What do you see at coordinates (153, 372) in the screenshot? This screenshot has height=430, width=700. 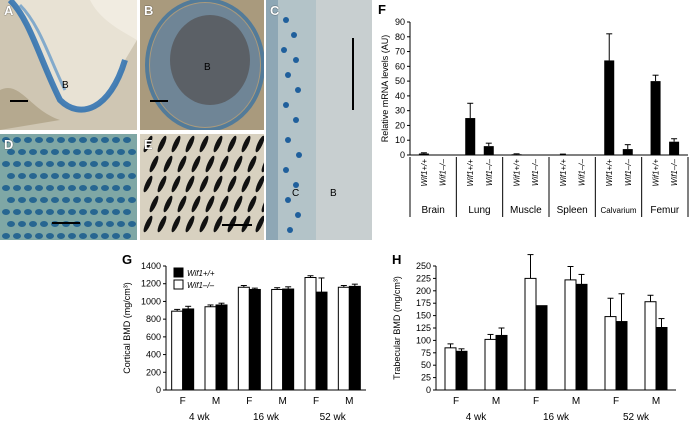 I see `y-tick-label: 200` at bounding box center [153, 372].